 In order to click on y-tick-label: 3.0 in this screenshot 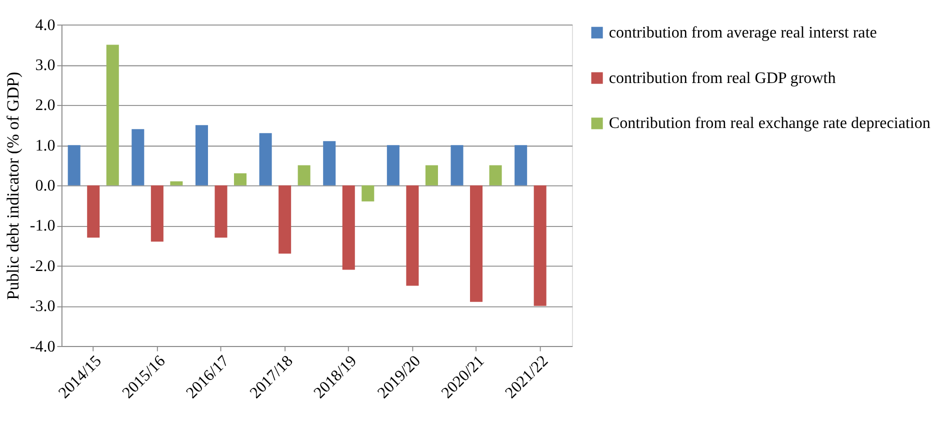, I will do `click(45, 65)`.